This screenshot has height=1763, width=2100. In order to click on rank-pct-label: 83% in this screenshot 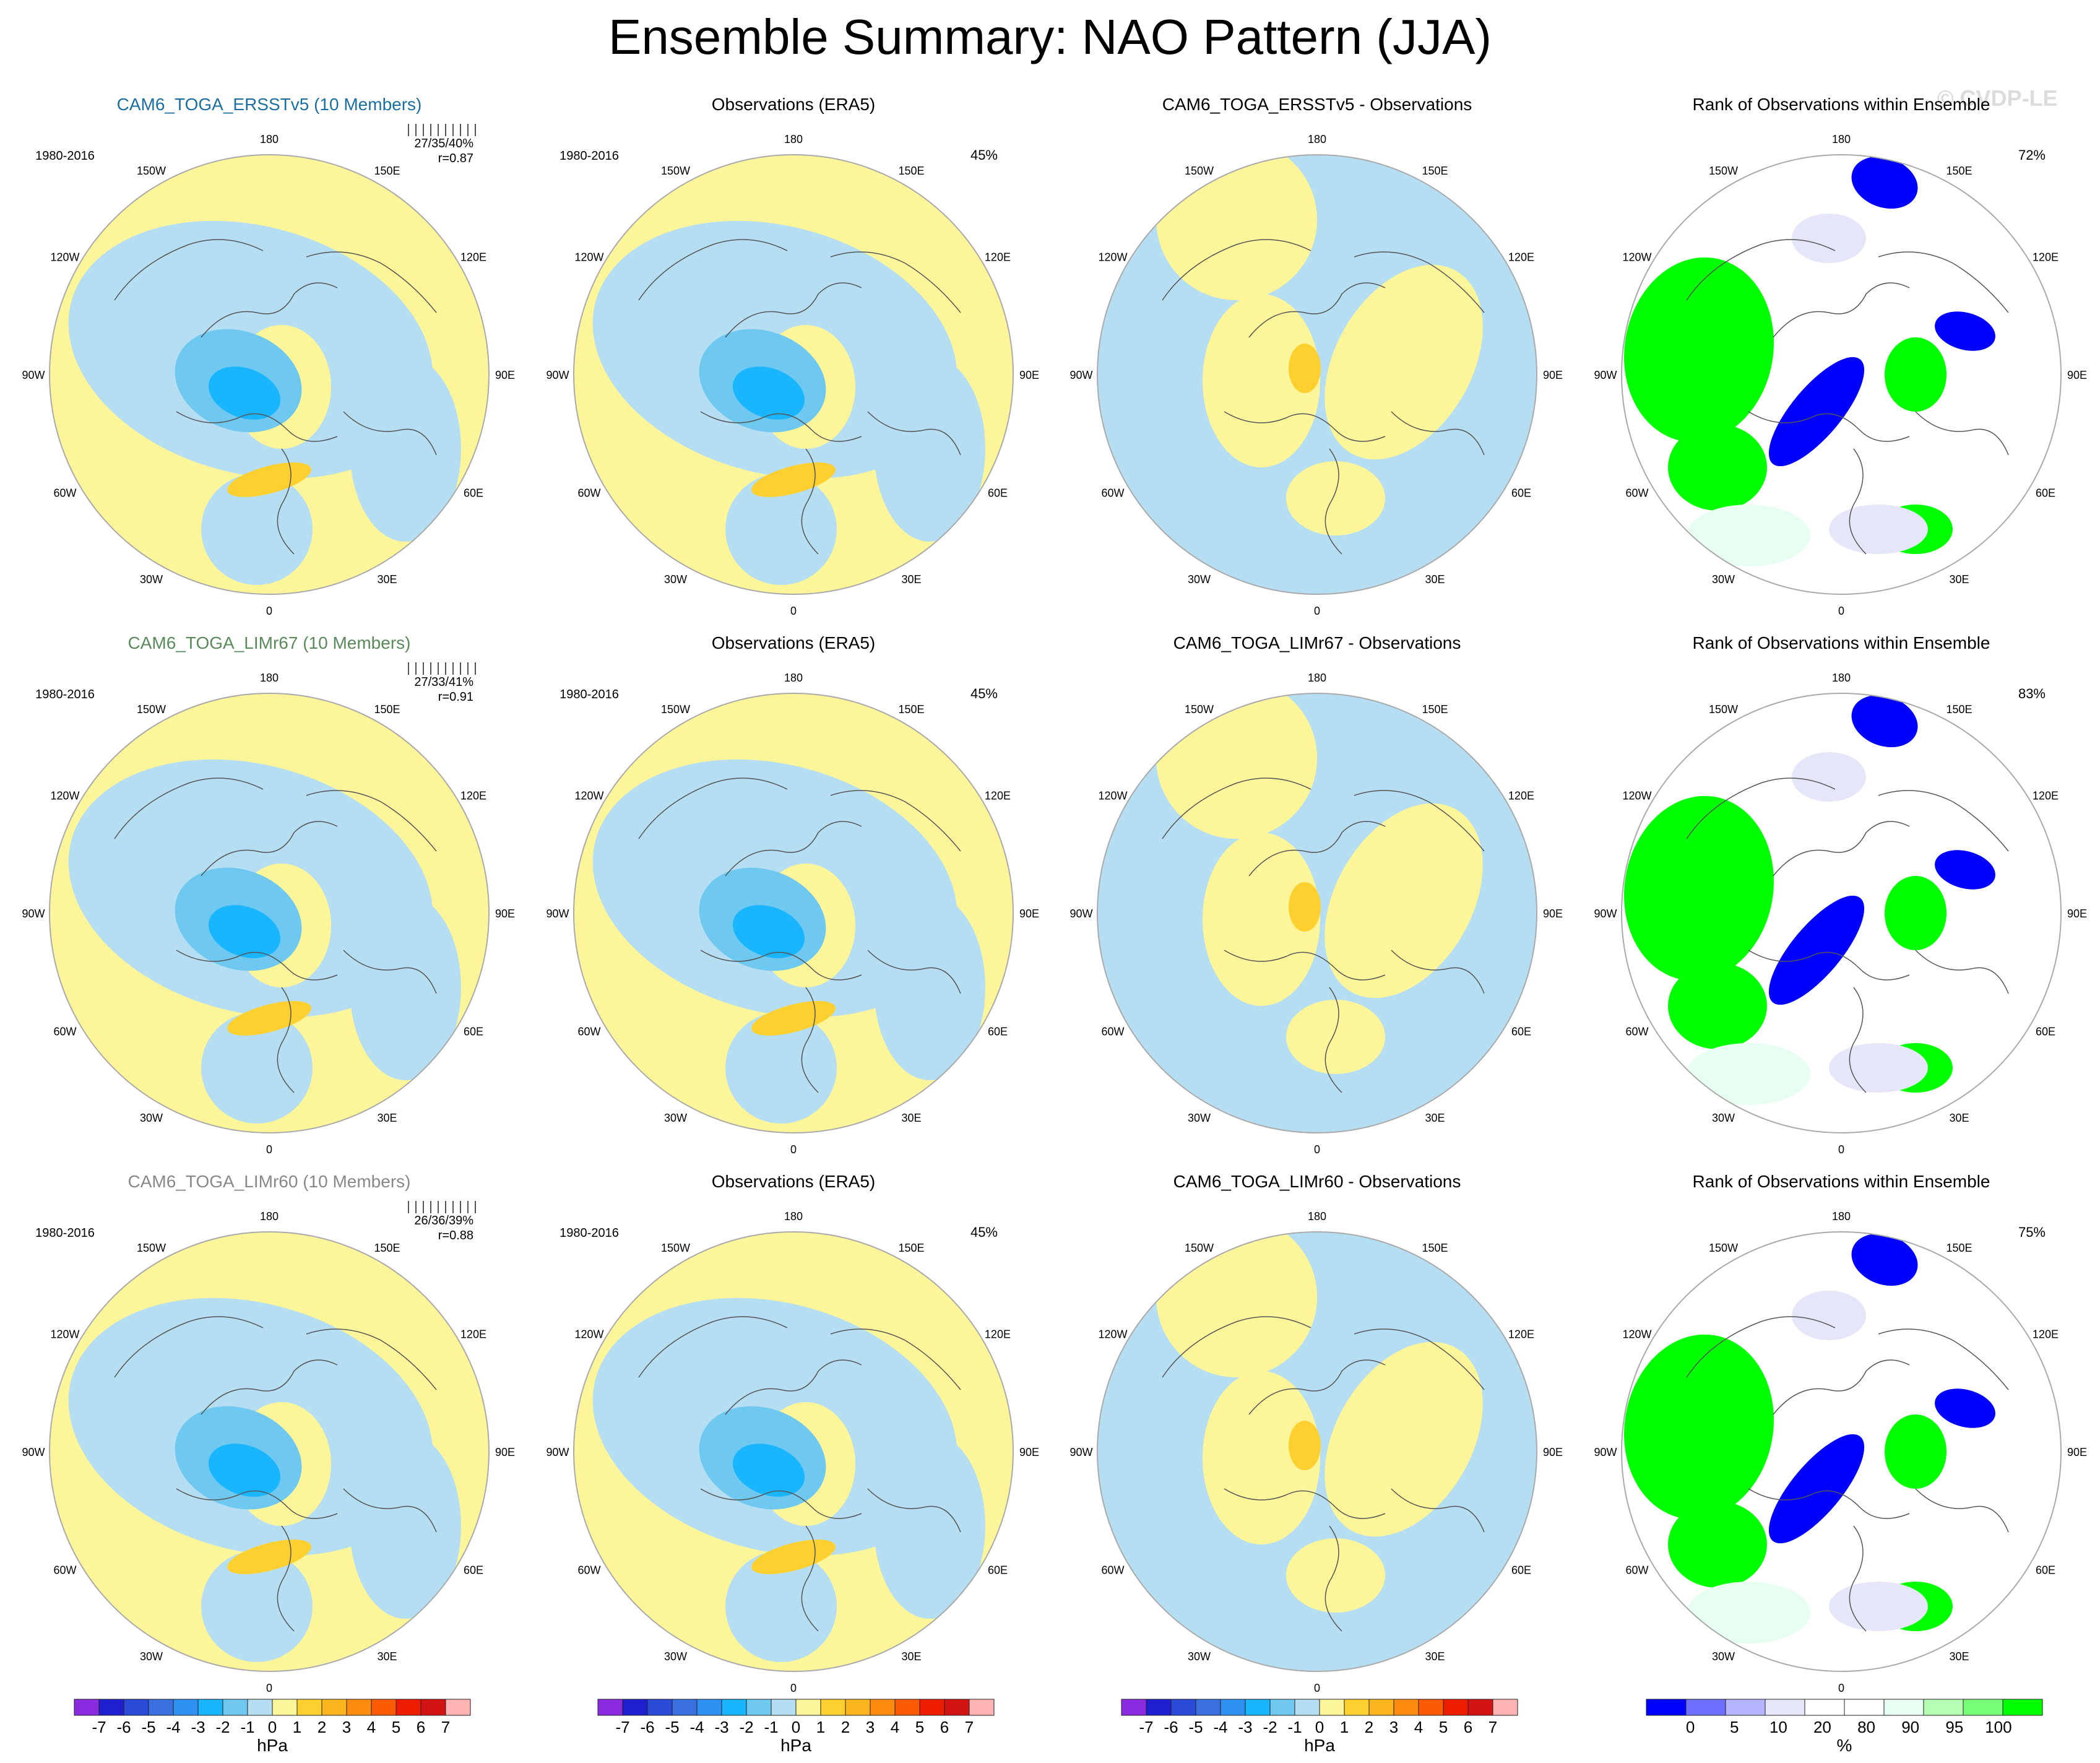, I will do `click(2032, 694)`.